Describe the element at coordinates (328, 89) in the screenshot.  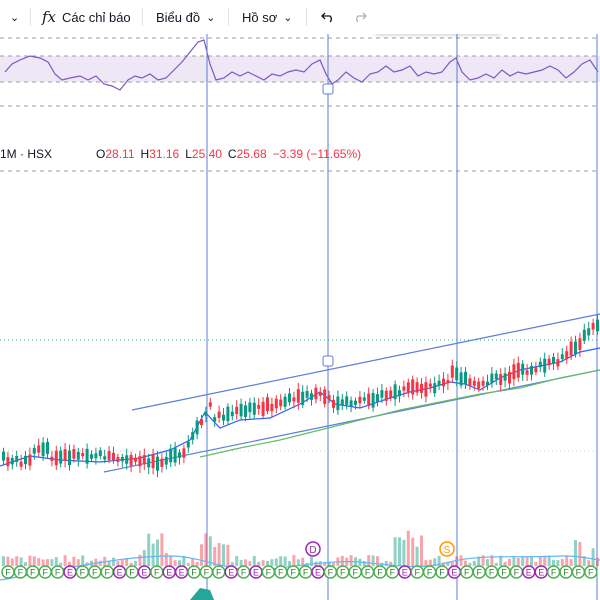
I see `line-handle-top` at that location.